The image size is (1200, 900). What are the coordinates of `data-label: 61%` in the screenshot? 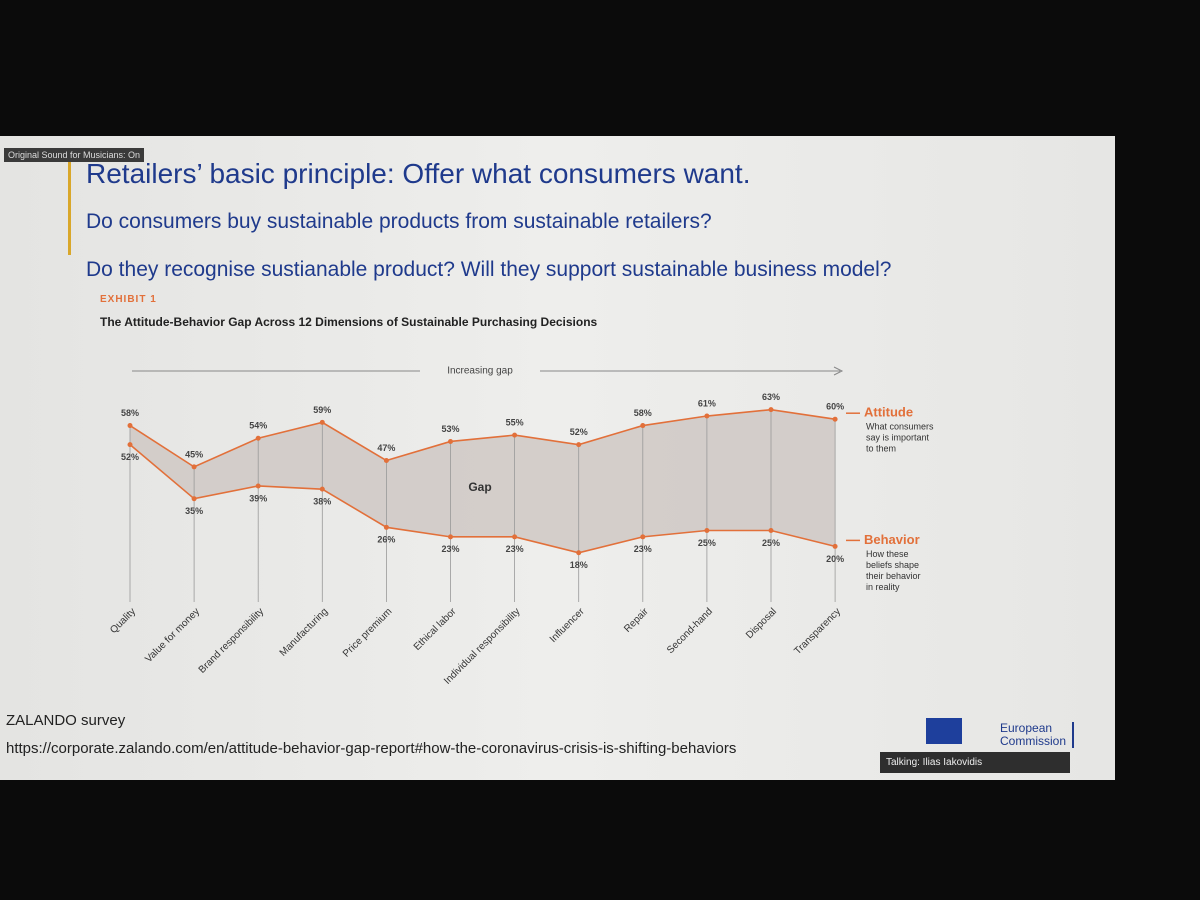 It's located at (707, 403).